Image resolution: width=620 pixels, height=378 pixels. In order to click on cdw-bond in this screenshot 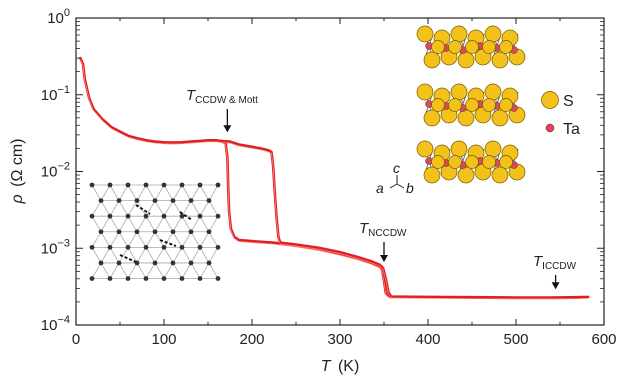, I will do `click(128, 258)`.